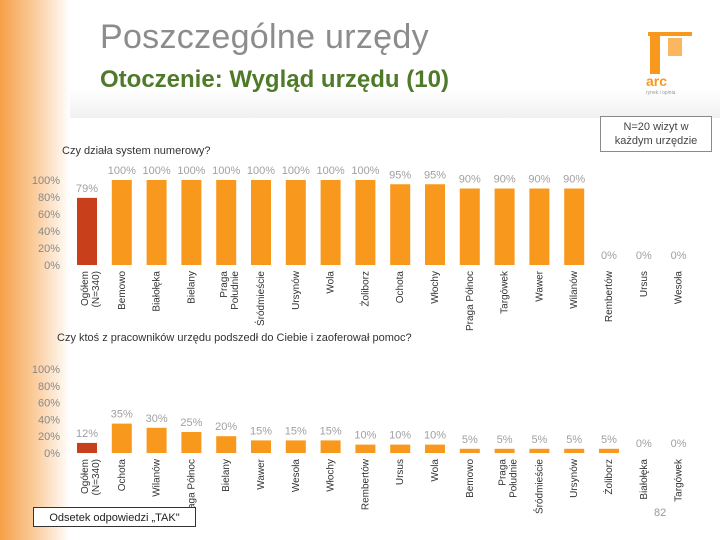 The height and width of the screenshot is (540, 720). What do you see at coordinates (136, 151) in the screenshot?
I see `chart1-title: Czy działa system numerowy?` at bounding box center [136, 151].